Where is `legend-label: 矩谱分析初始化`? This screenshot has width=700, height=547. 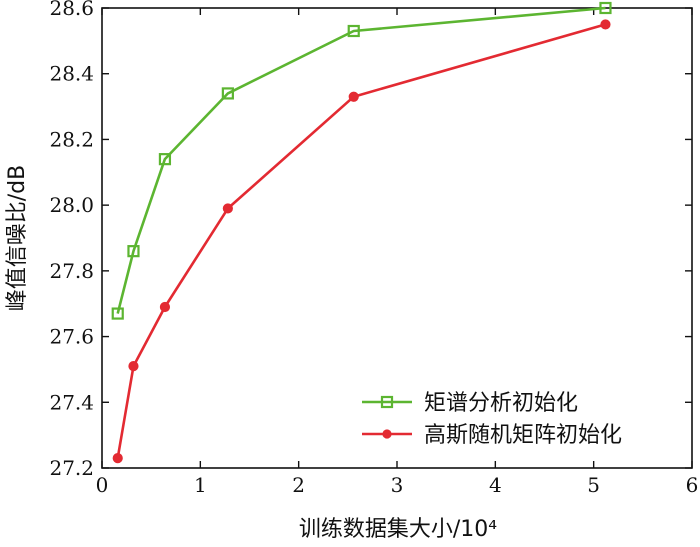 legend-label: 矩谱分析初始化 is located at coordinates (501, 403).